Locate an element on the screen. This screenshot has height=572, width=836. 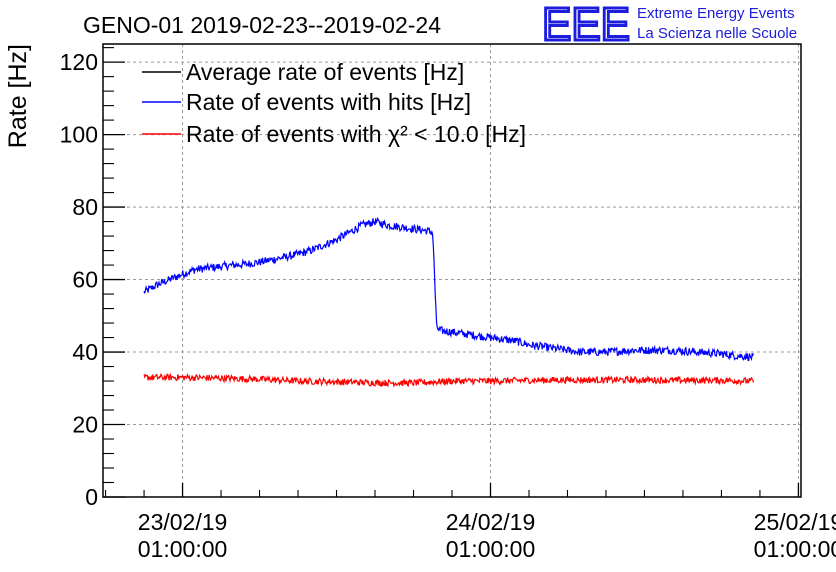
y-tick-label: 20 is located at coordinates (85, 425).